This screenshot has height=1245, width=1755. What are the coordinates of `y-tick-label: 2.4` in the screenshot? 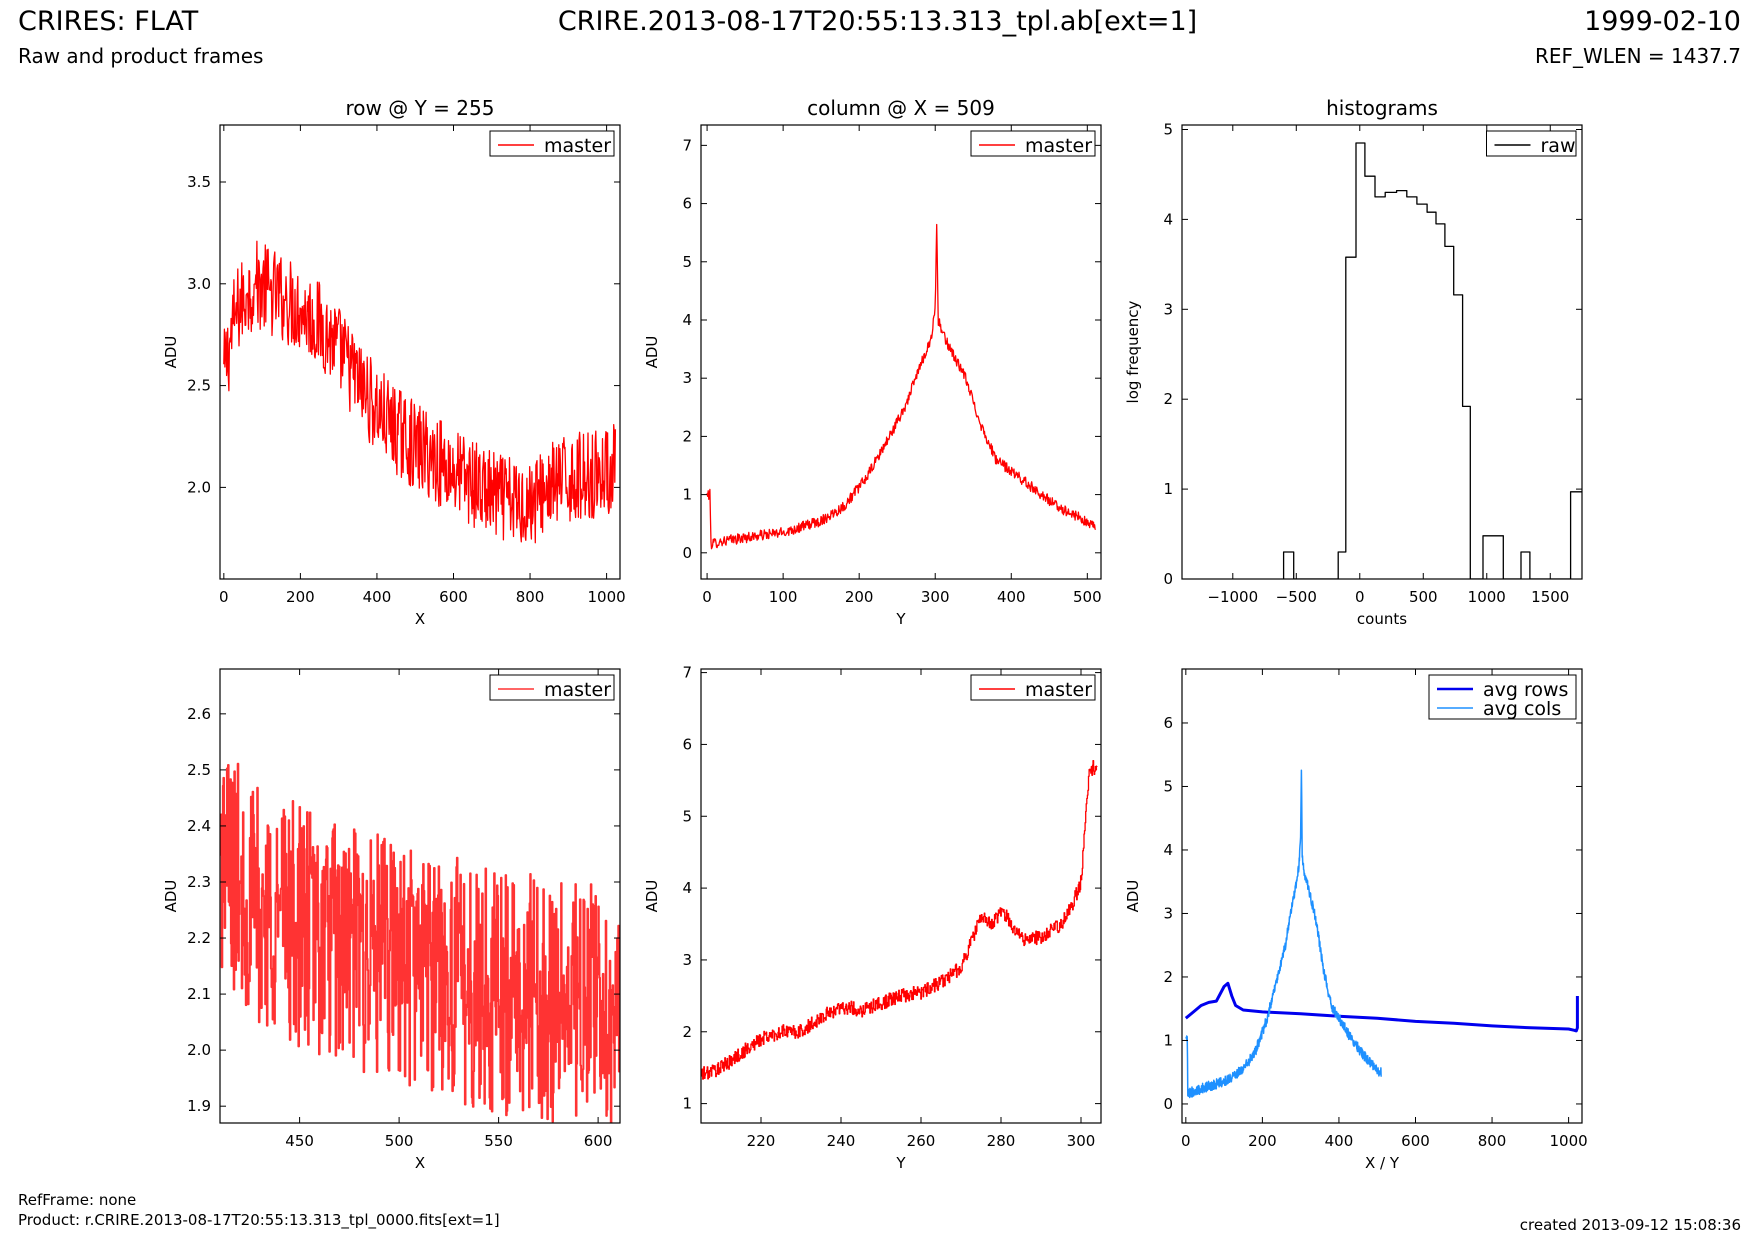 It's located at (199, 826).